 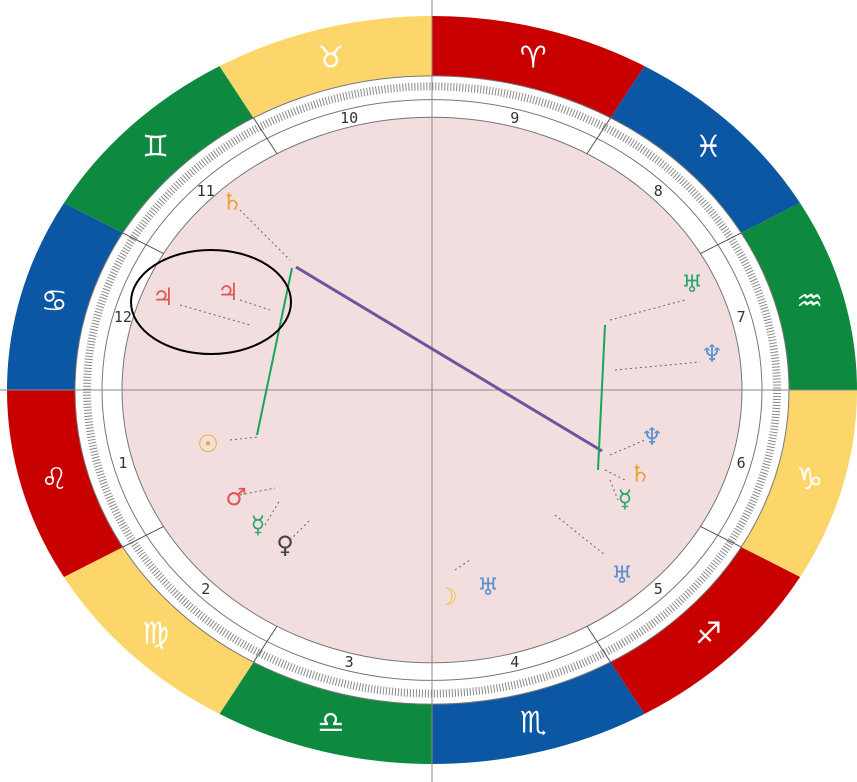 I want to click on sign-segment-aquarius, so click(x=799, y=296).